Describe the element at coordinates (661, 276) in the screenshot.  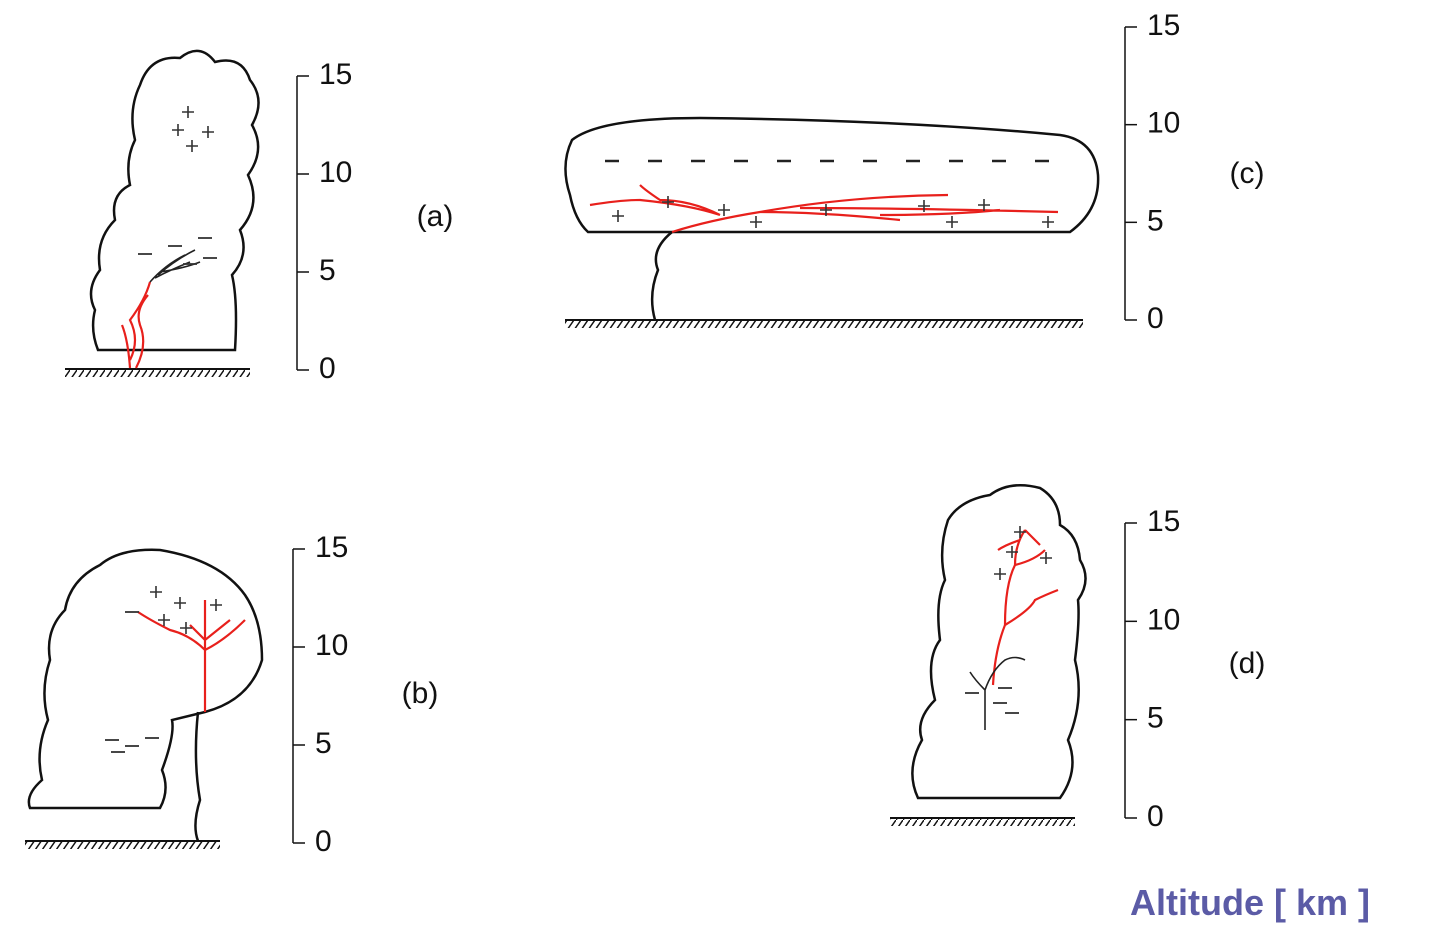
I see `cloud-c-stem` at that location.